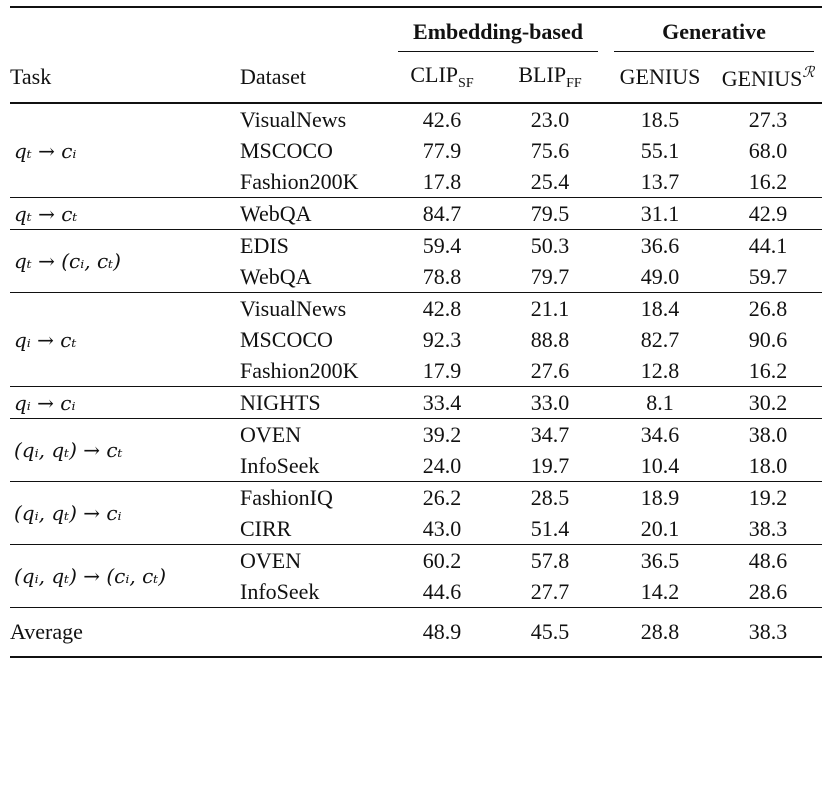 This screenshot has height=788, width=834. I want to click on clip-score-cell: 24.0, so click(442, 465).